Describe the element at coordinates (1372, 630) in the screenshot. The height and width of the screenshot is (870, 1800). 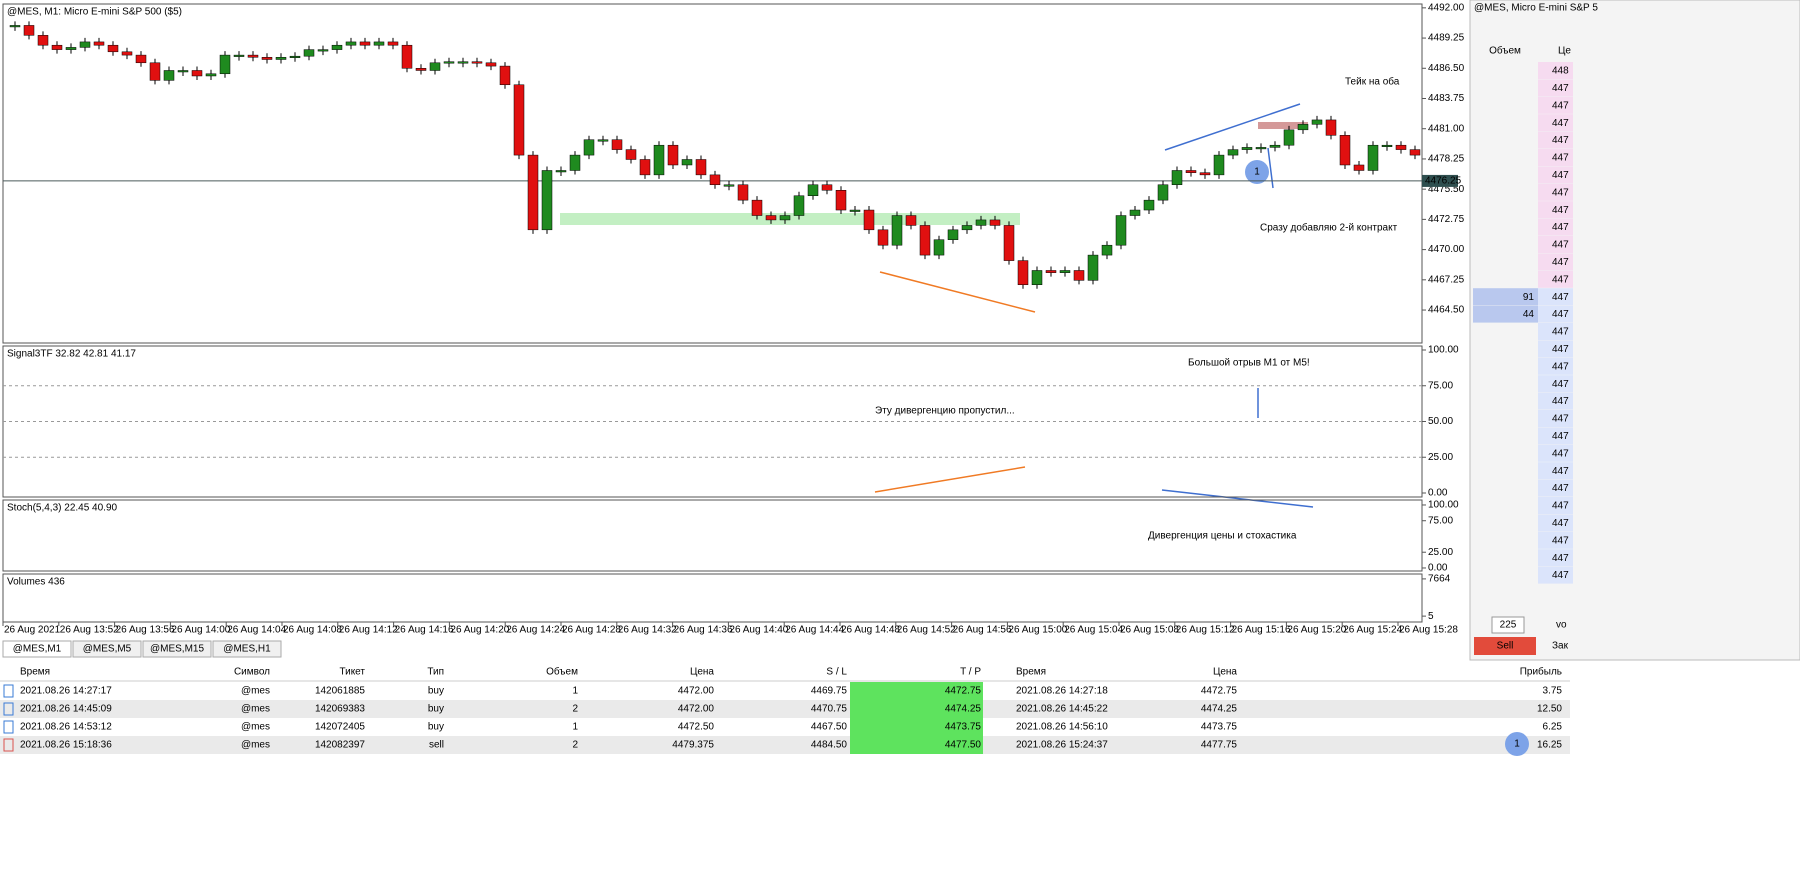
I see `x-tick-label: 26 Aug 15:24` at that location.